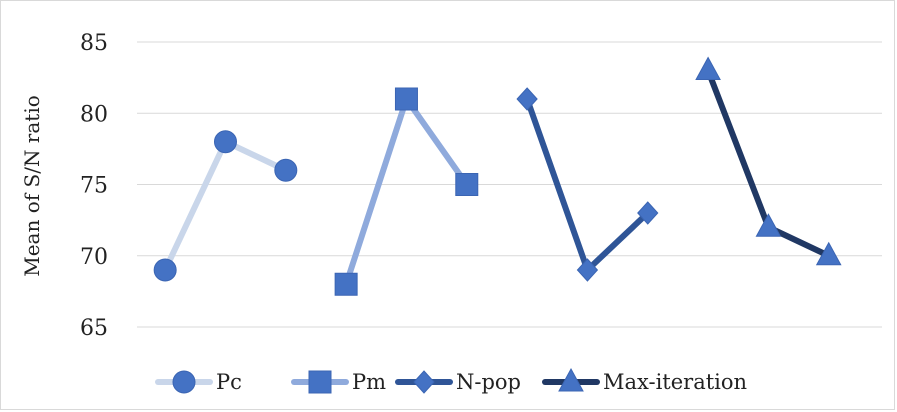 The image size is (897, 412). I want to click on y-tick-label: 75, so click(94, 186).